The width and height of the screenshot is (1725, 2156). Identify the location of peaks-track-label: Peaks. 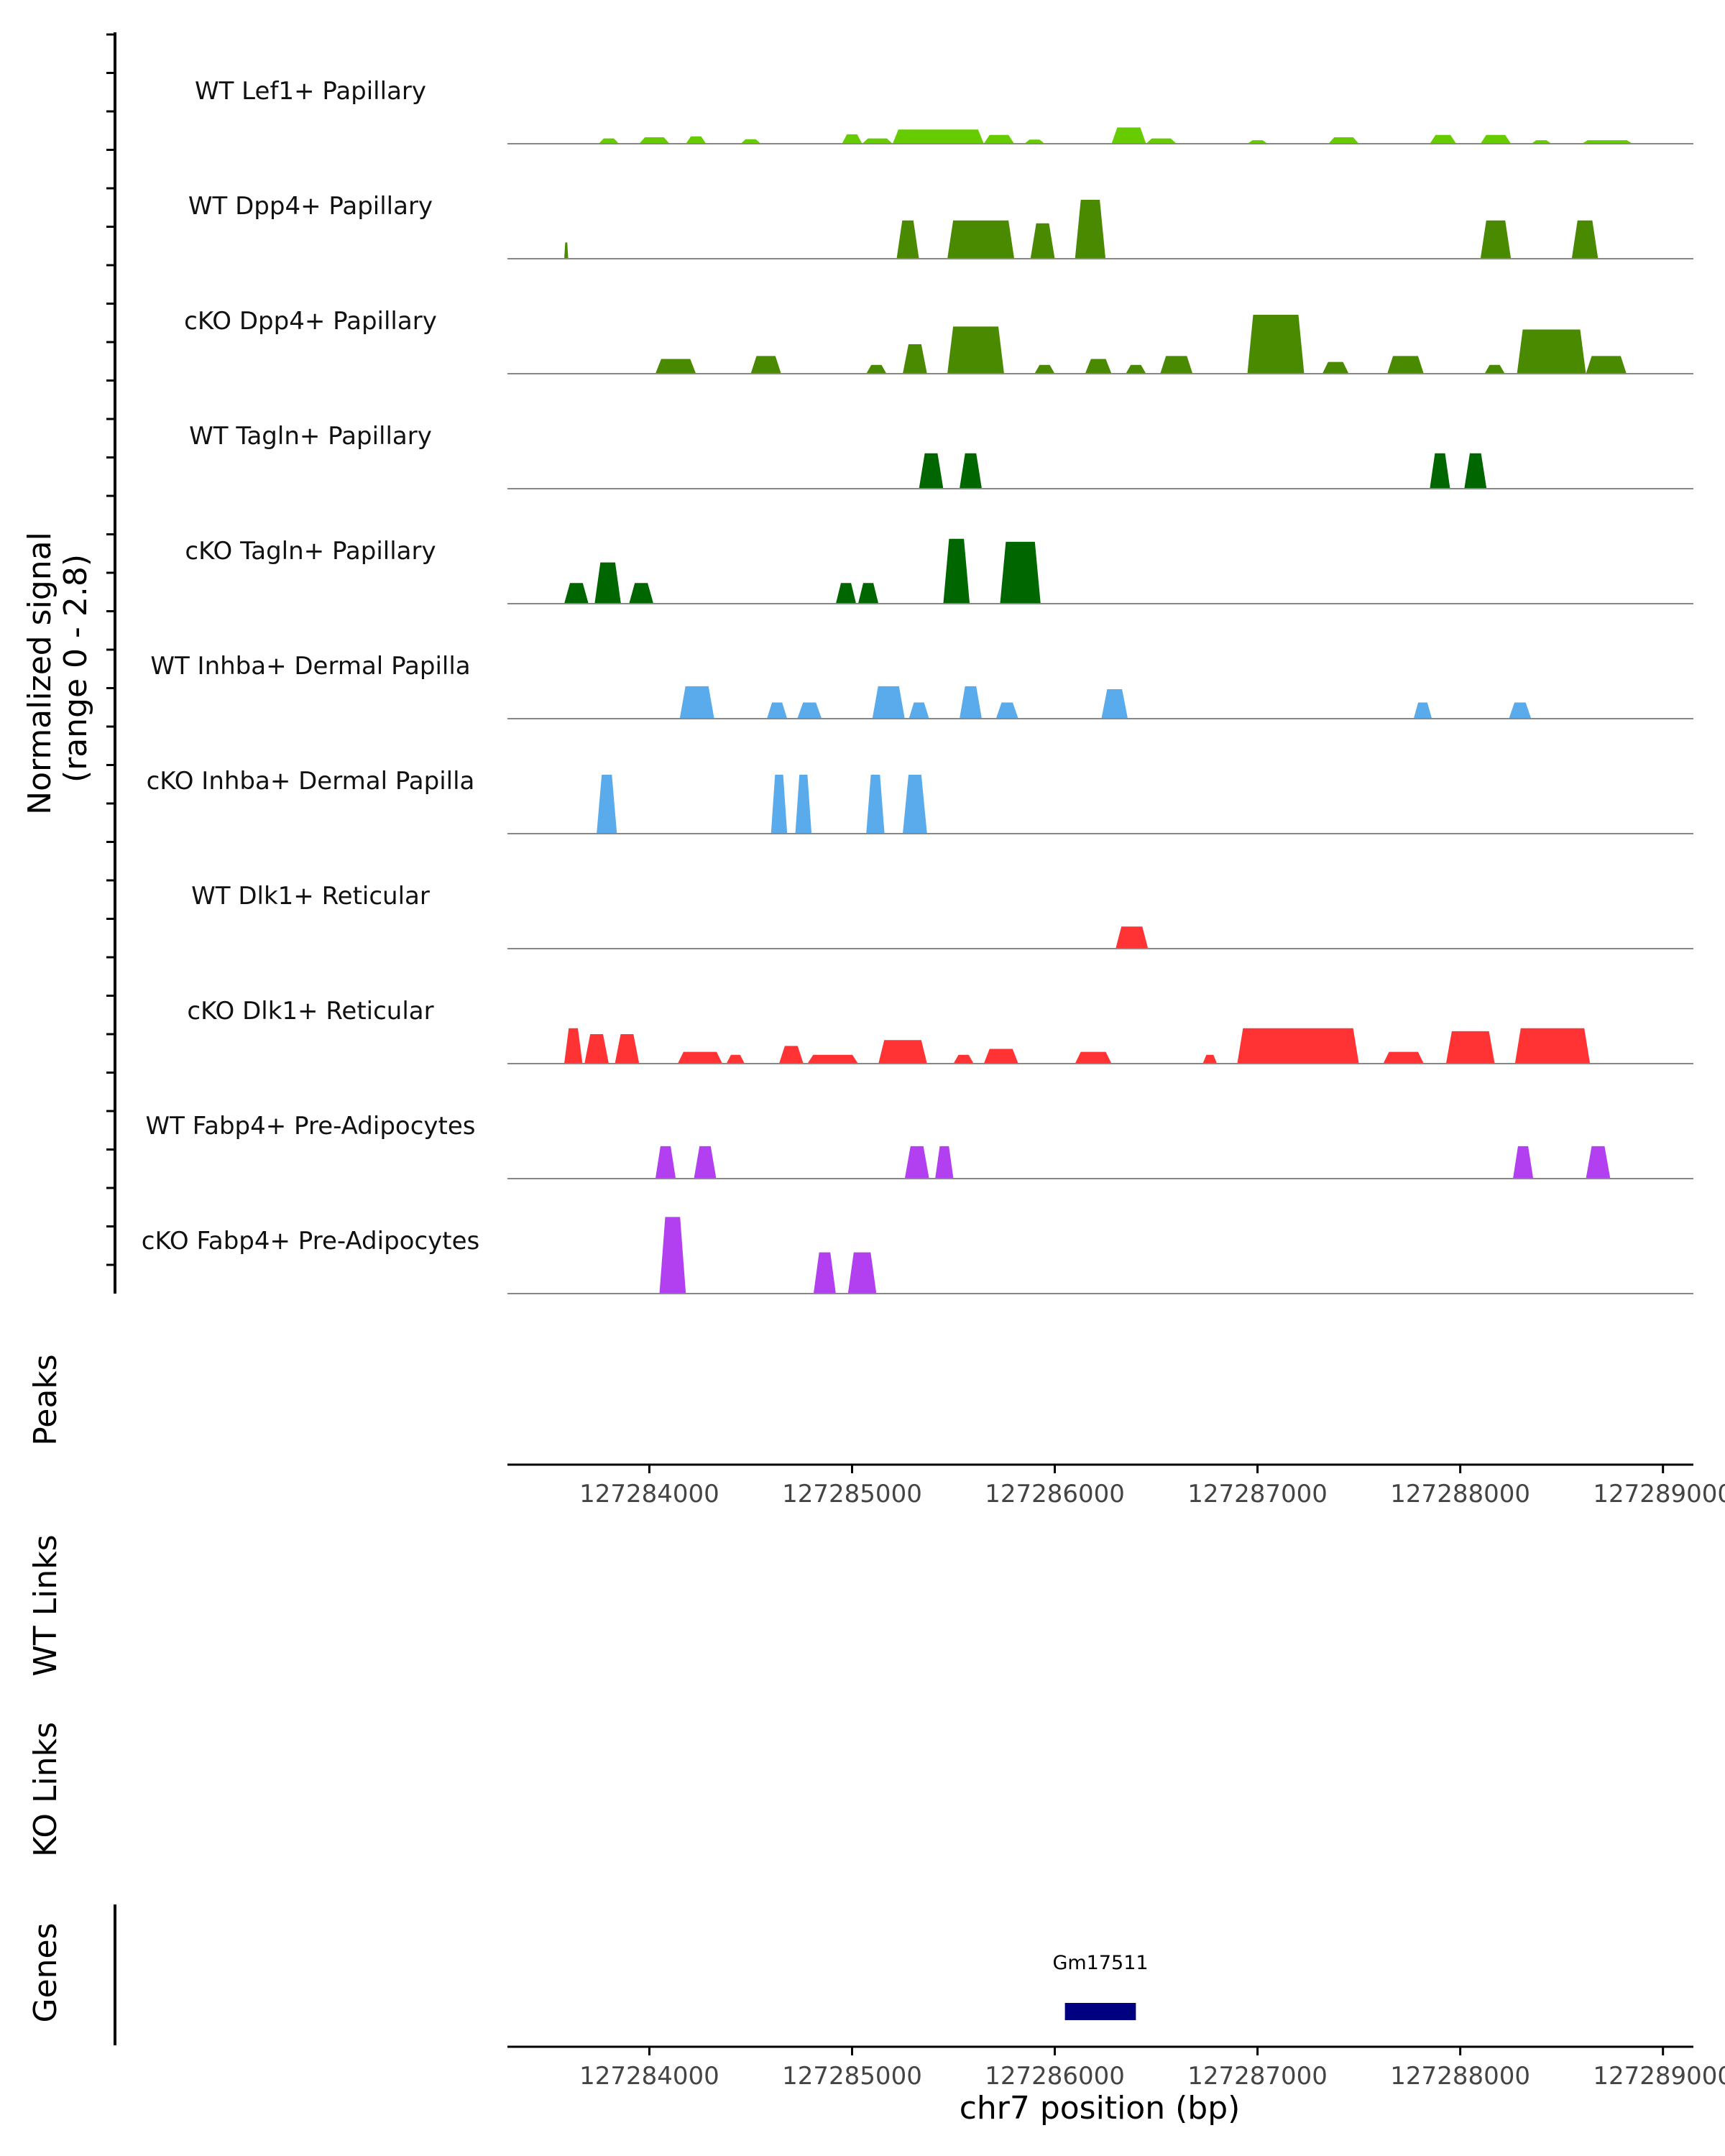
(45, 1399).